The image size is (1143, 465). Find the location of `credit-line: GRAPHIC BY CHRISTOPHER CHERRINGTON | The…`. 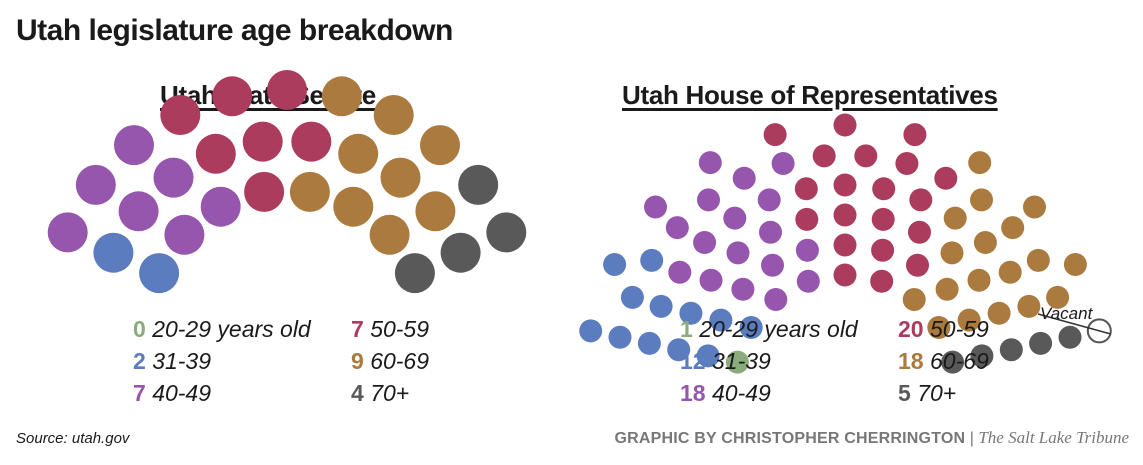

credit-line: GRAPHIC BY CHRISTOPHER CHERRINGTON | The… is located at coordinates (871, 438).